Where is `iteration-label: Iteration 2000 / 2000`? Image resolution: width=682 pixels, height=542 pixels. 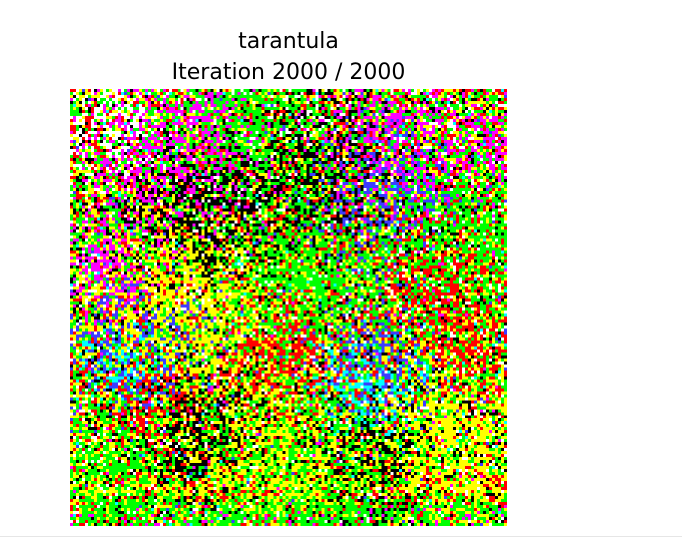 iteration-label: Iteration 2000 / 2000 is located at coordinates (288, 72).